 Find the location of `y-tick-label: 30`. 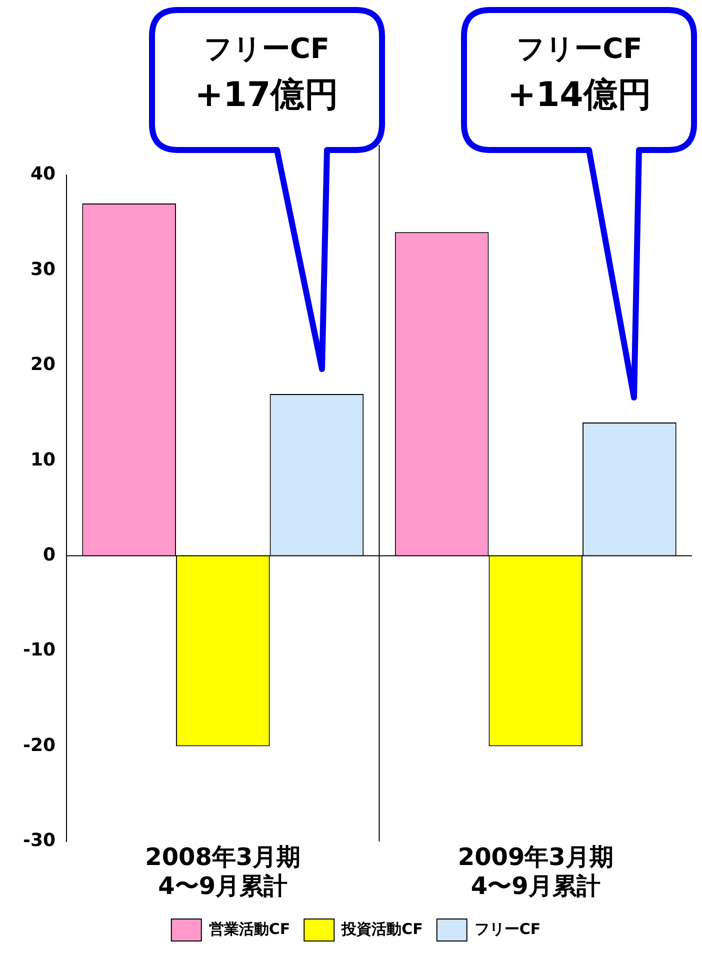

y-tick-label: 30 is located at coordinates (43, 269).